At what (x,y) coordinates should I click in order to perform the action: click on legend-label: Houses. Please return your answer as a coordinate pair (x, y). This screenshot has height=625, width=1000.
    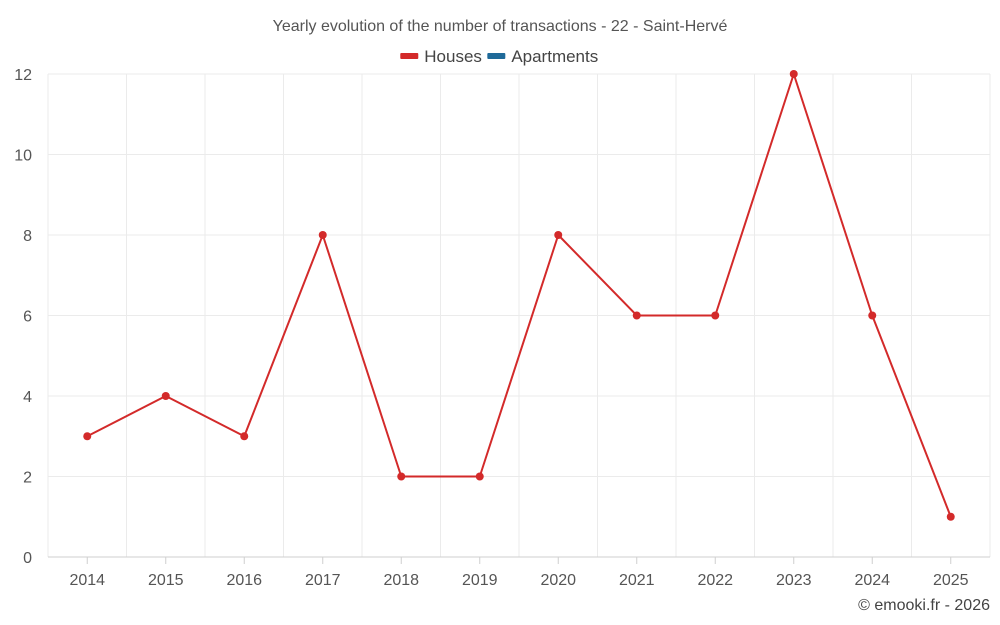
    Looking at the image, I should click on (453, 56).